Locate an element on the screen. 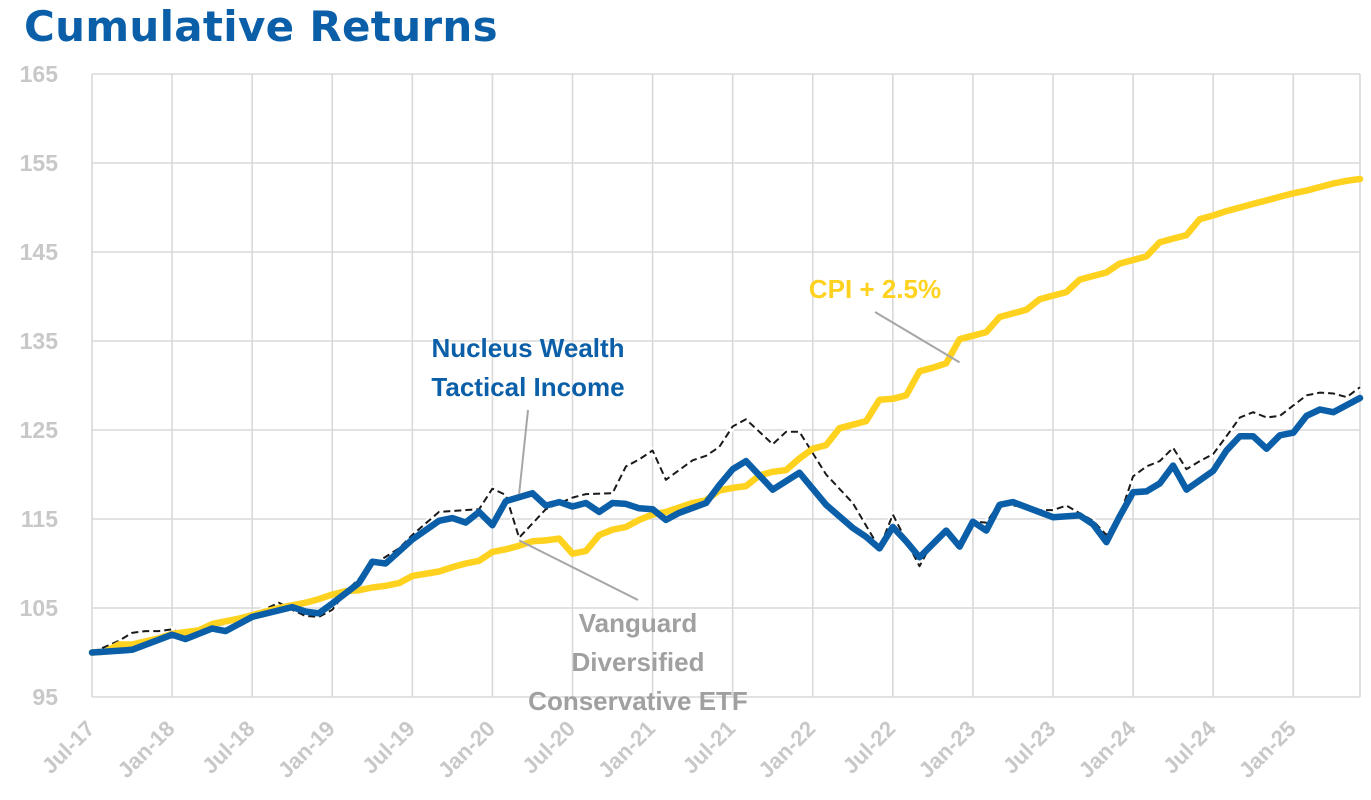 This screenshot has height=800, width=1371. leader-line-nucleus-wealth-label is located at coordinates (523, 452).